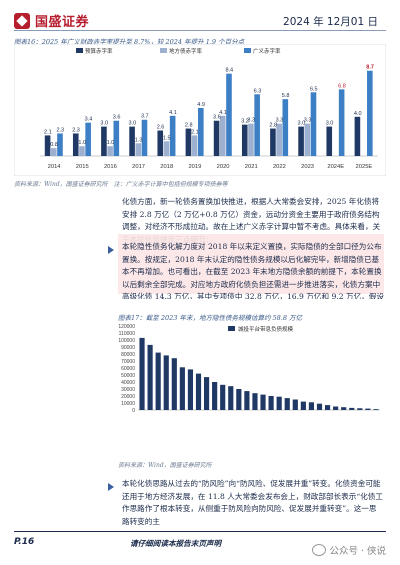 The height and width of the screenshot is (565, 400). What do you see at coordinates (267, 51) in the screenshot?
I see `legend-label: 广义赤字率` at bounding box center [267, 51].